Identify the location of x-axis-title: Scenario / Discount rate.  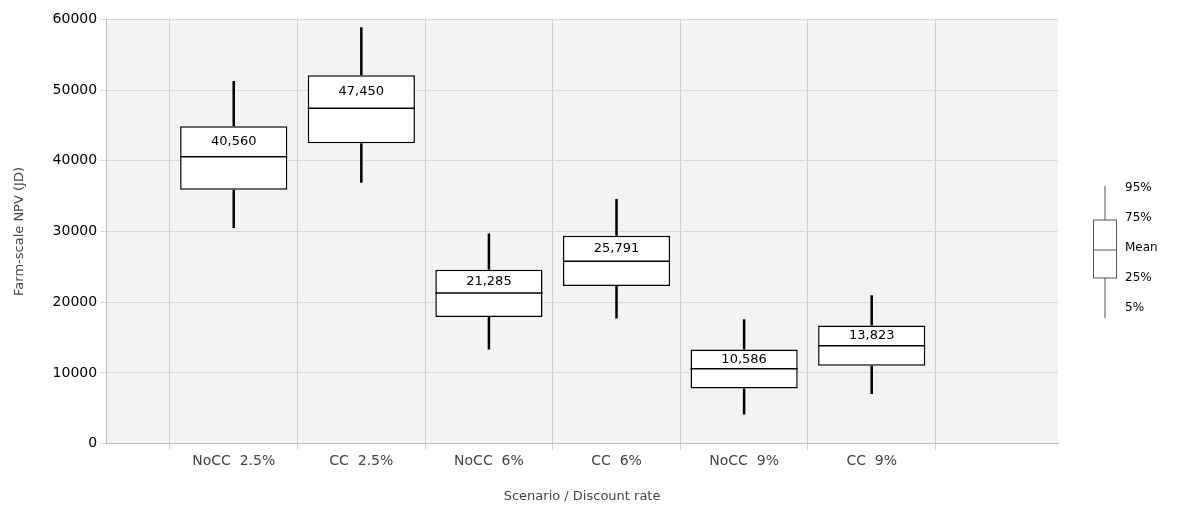
(582, 495).